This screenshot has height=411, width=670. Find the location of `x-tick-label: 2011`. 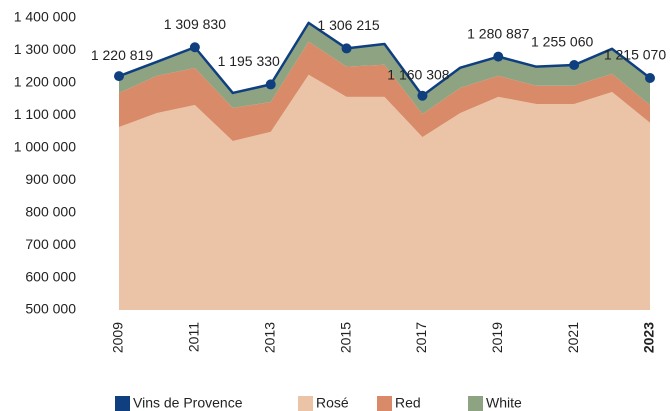

x-tick-label: 2011 is located at coordinates (194, 337).